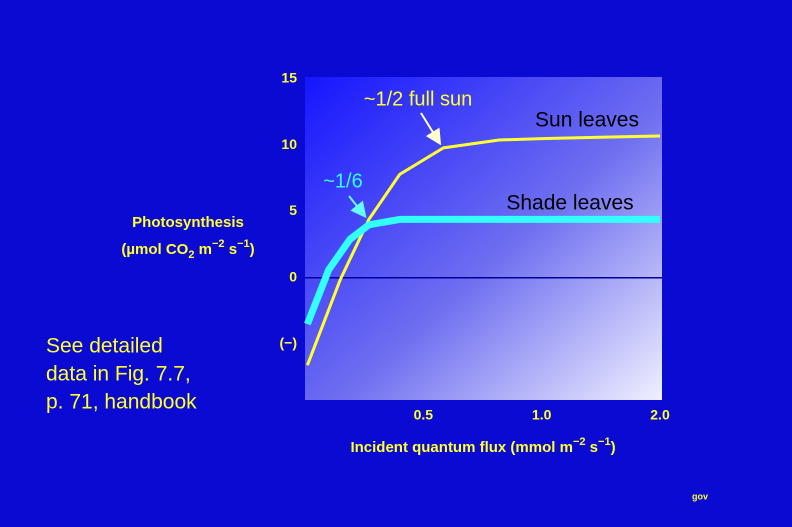 This screenshot has width=792, height=527. I want to click on y-axis-label-part: (µmol CO, so click(154, 249).